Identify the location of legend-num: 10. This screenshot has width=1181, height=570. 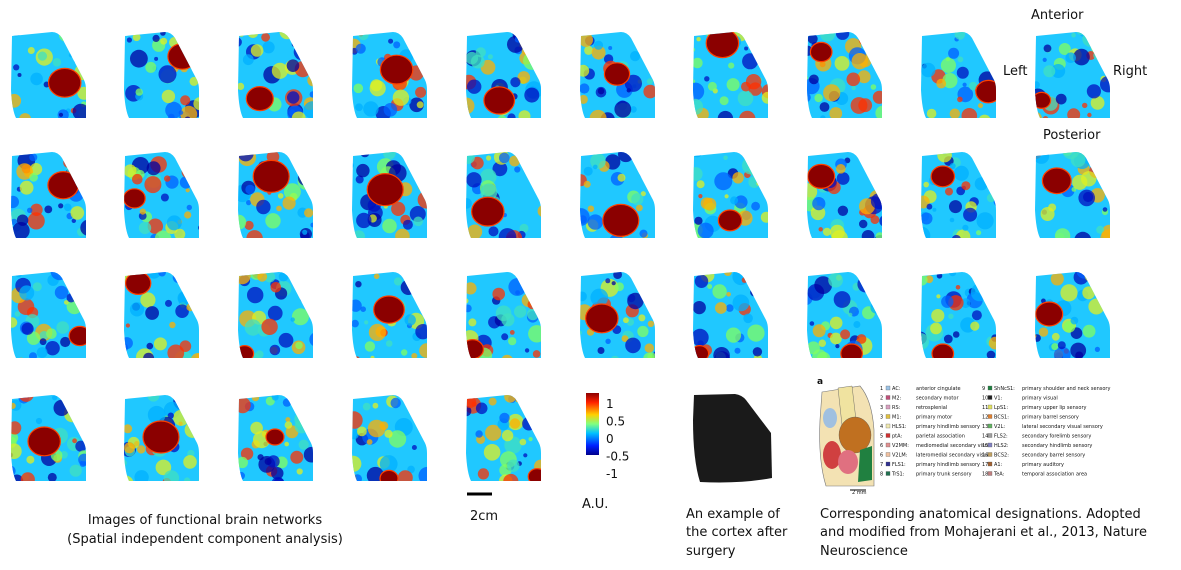
(985, 399).